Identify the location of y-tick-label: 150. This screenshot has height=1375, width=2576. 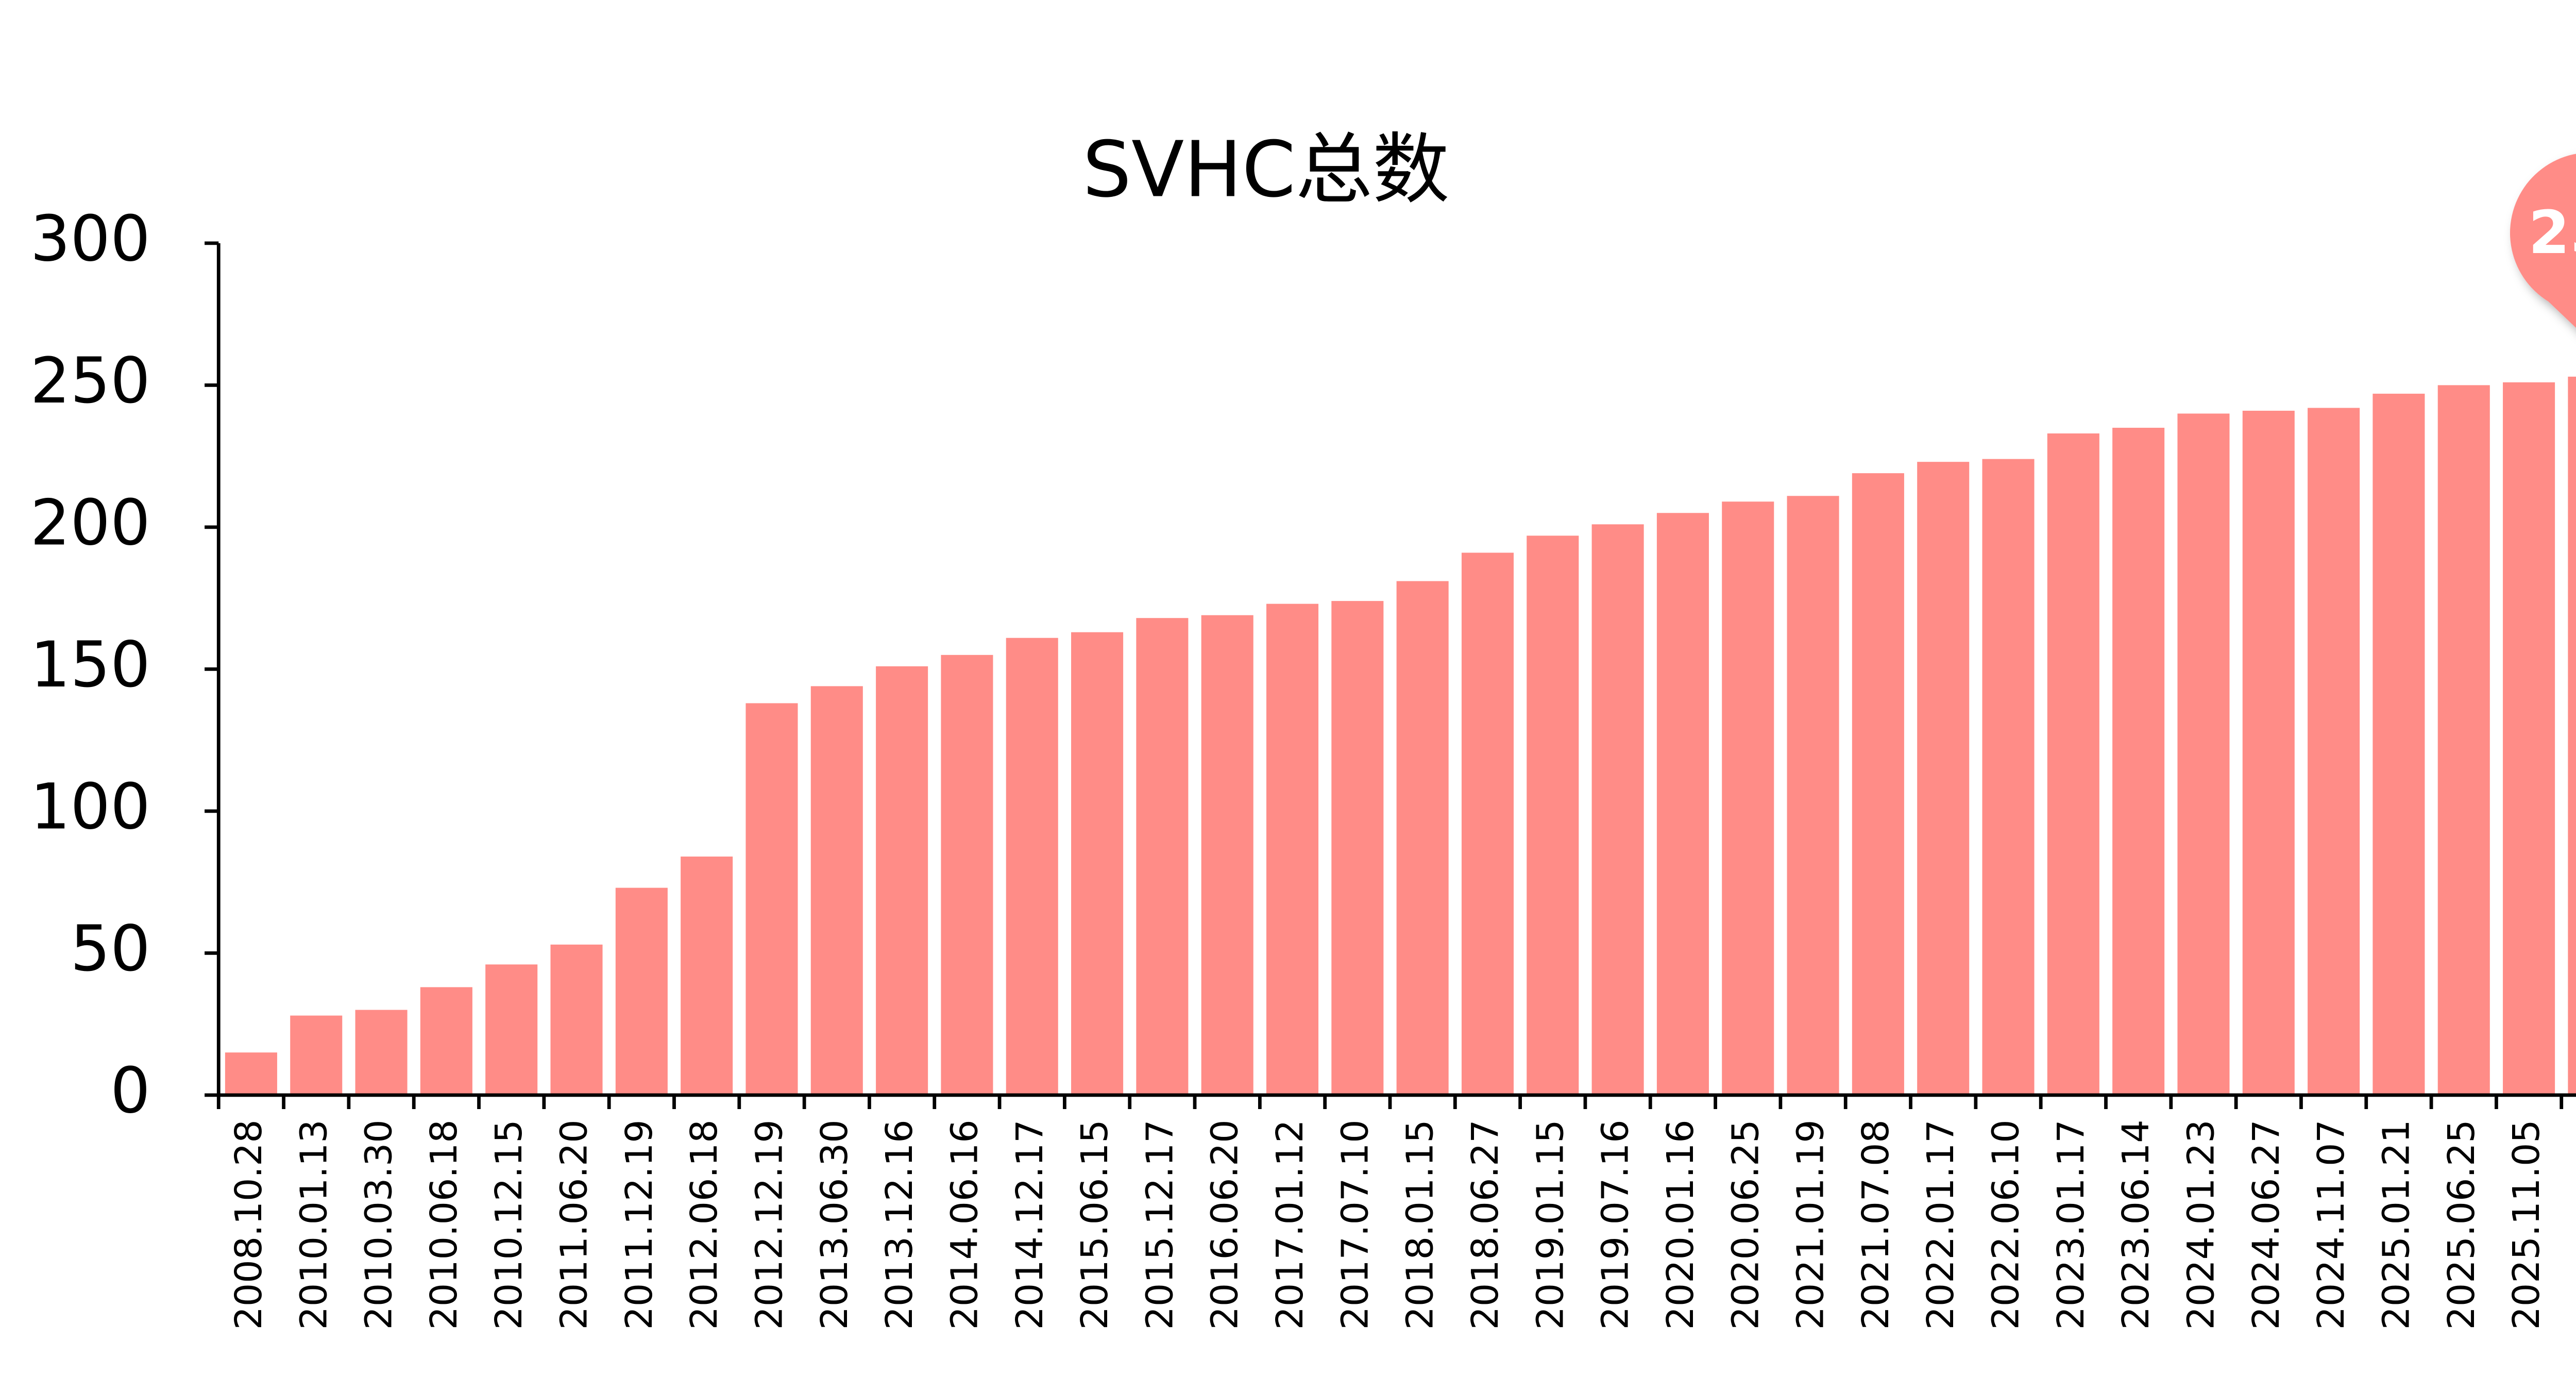
(90, 664).